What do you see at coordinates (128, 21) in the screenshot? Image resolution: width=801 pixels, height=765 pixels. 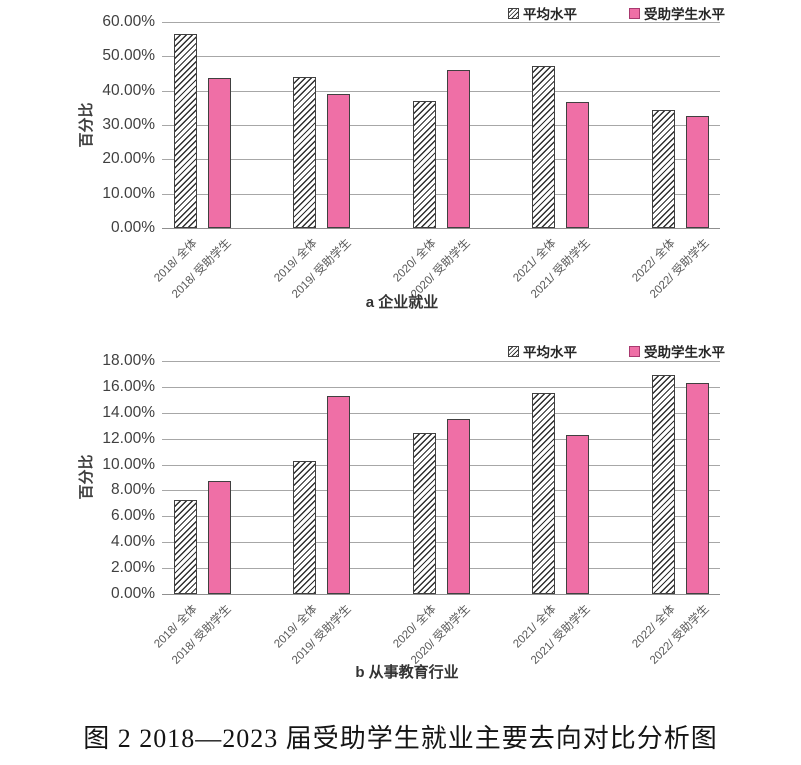 I see `y-tick-label: 60.00%` at bounding box center [128, 21].